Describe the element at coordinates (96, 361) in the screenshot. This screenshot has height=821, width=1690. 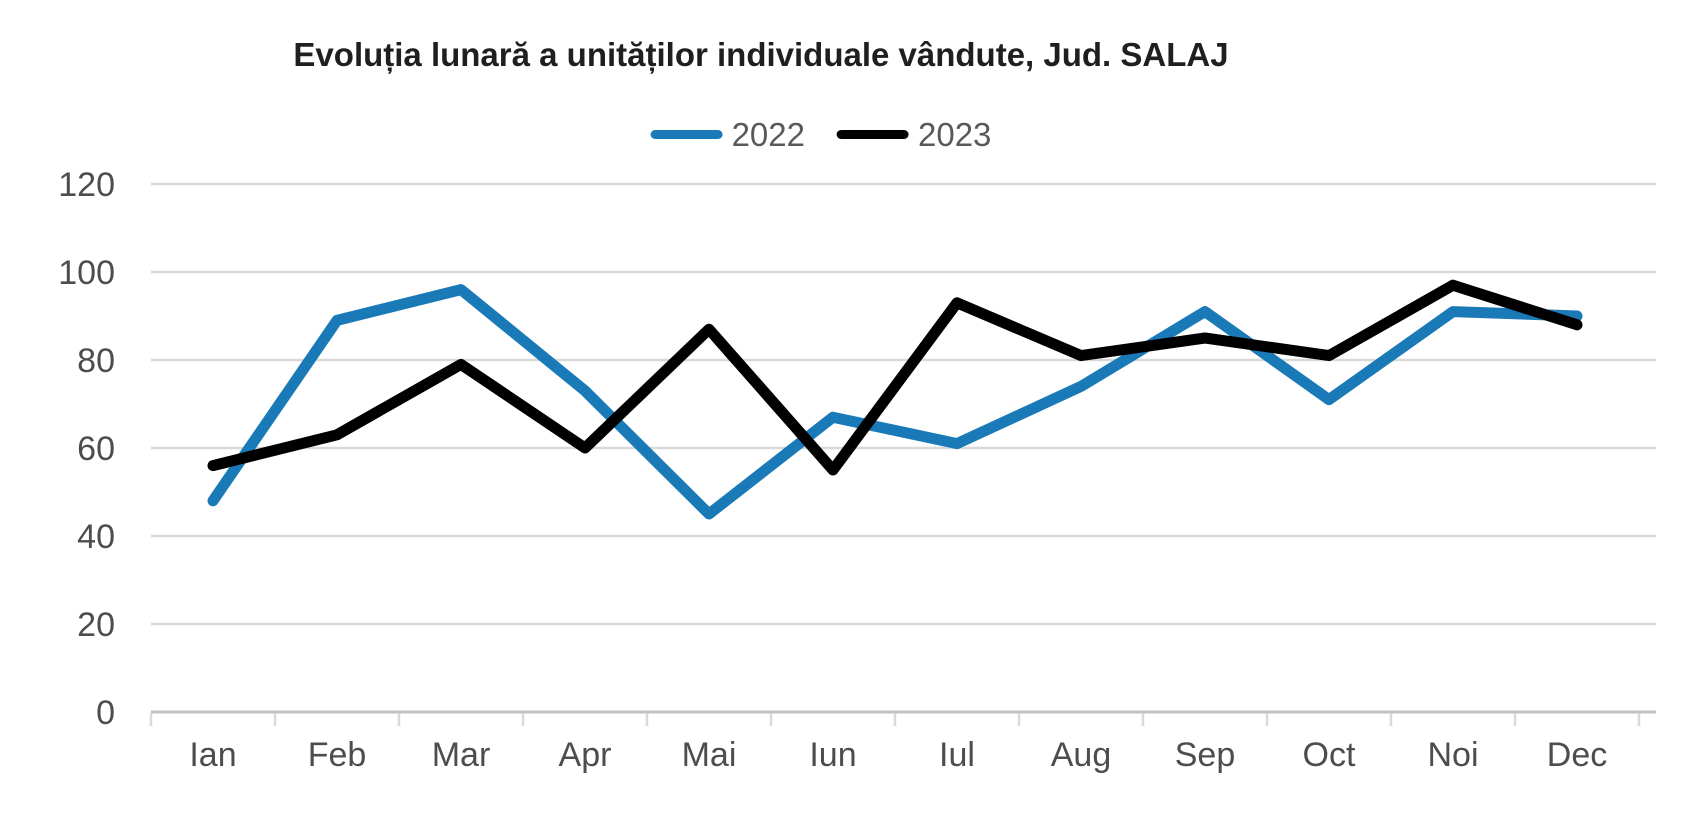
I see `y-tick-label-80: 80` at that location.